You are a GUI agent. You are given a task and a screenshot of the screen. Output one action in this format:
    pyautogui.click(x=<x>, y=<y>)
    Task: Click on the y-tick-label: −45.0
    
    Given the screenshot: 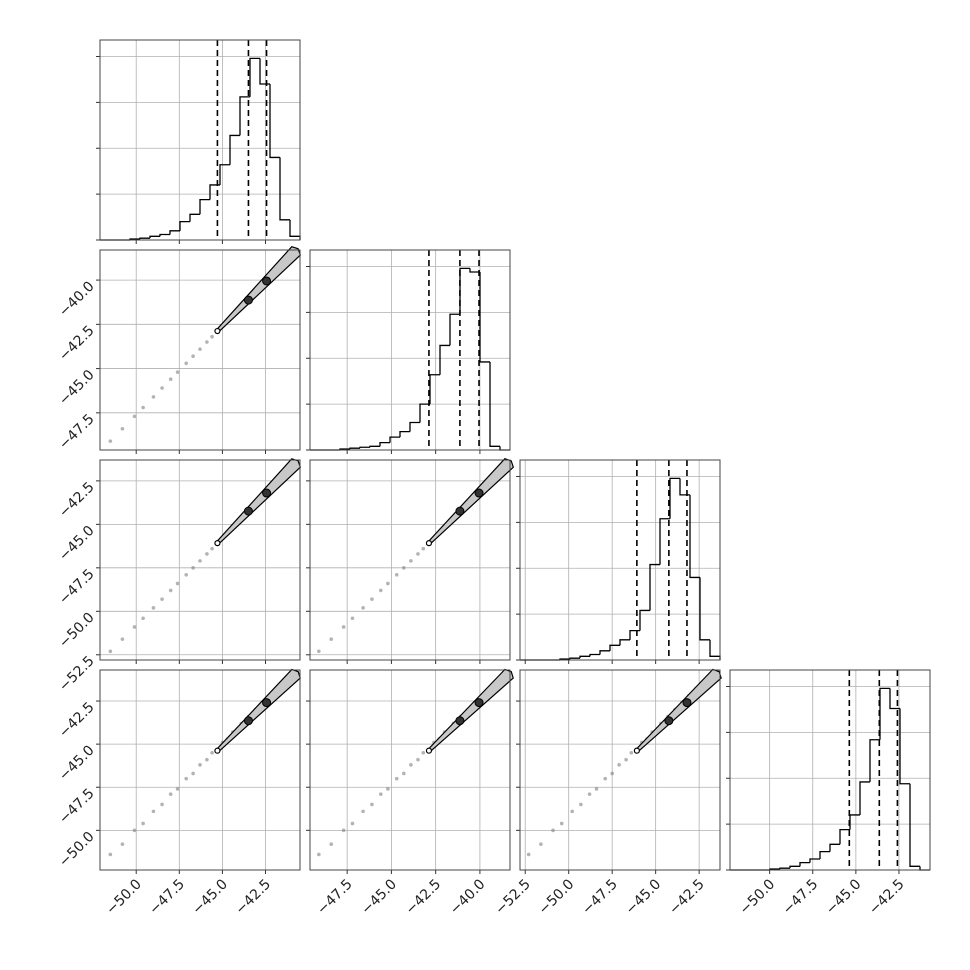 What is the action you would take?
    pyautogui.click(x=77, y=763)
    